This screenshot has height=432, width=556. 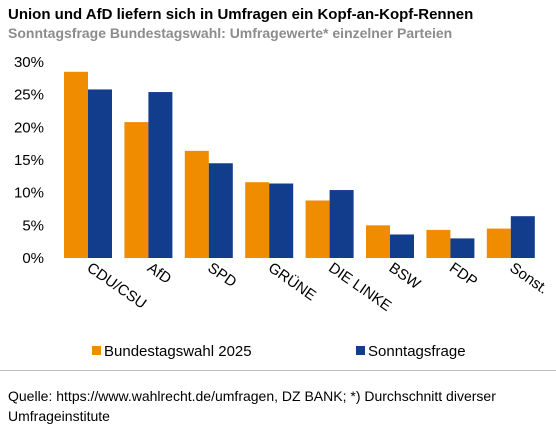 What do you see at coordinates (159, 273) in the screenshot?
I see `x-tick-label: AfD` at bounding box center [159, 273].